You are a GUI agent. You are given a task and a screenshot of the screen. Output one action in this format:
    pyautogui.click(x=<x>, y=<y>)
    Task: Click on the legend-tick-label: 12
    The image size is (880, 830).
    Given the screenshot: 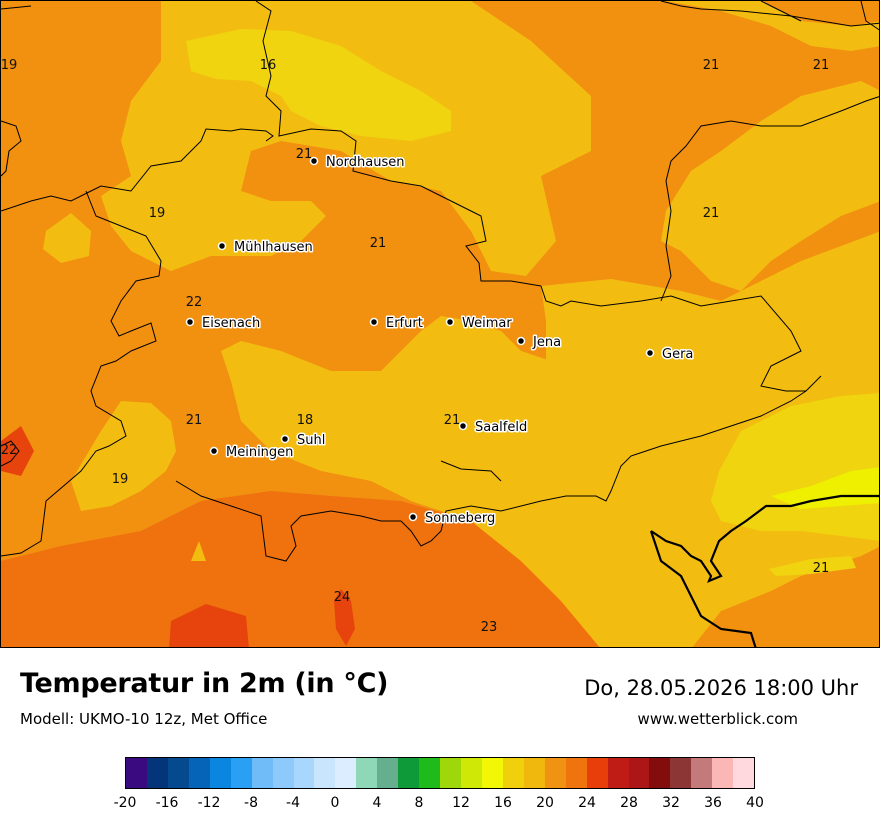 What is the action you would take?
    pyautogui.click(x=461, y=803)
    